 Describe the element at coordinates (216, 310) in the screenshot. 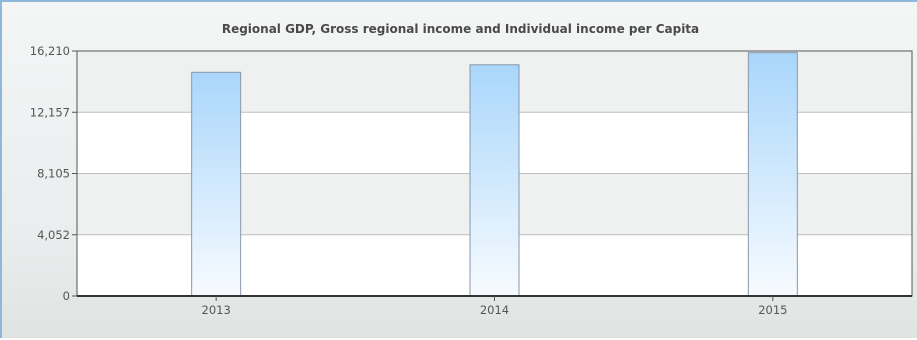

I see `x-tick-label: 2013` at that location.